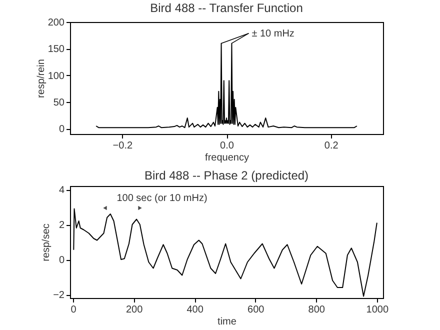 The height and width of the screenshot is (330, 440). What do you see at coordinates (73, 310) in the screenshot?
I see `x-tick-label: 0` at bounding box center [73, 310].